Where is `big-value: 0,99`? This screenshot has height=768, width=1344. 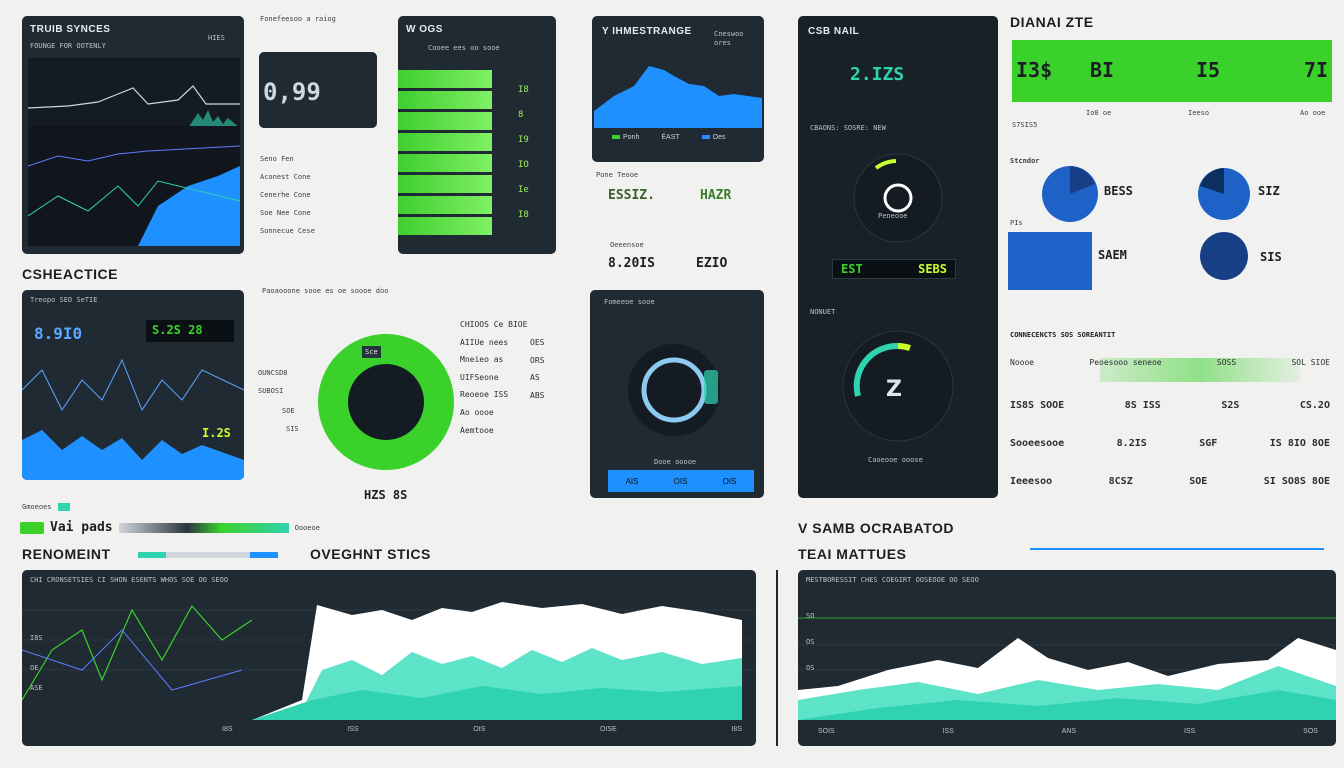
big-value: 0,99 is located at coordinates (292, 92).